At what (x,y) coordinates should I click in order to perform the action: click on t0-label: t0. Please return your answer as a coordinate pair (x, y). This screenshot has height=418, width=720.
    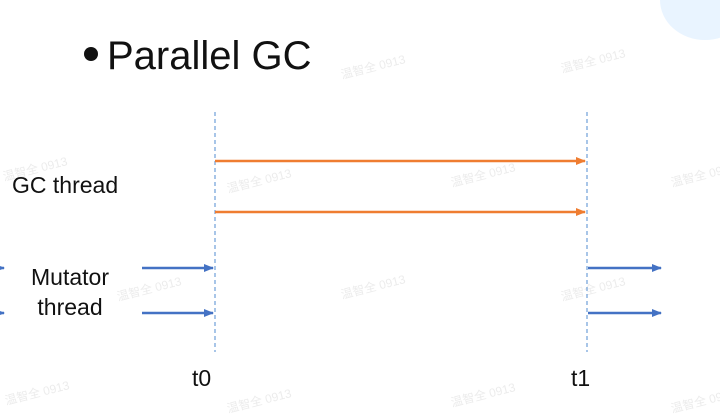
    Looking at the image, I should click on (202, 378).